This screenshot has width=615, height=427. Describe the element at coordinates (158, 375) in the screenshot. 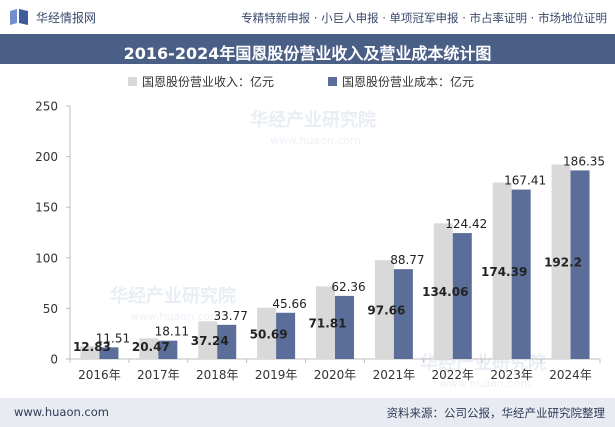

I see `x-tick-label-1: 2017年` at that location.